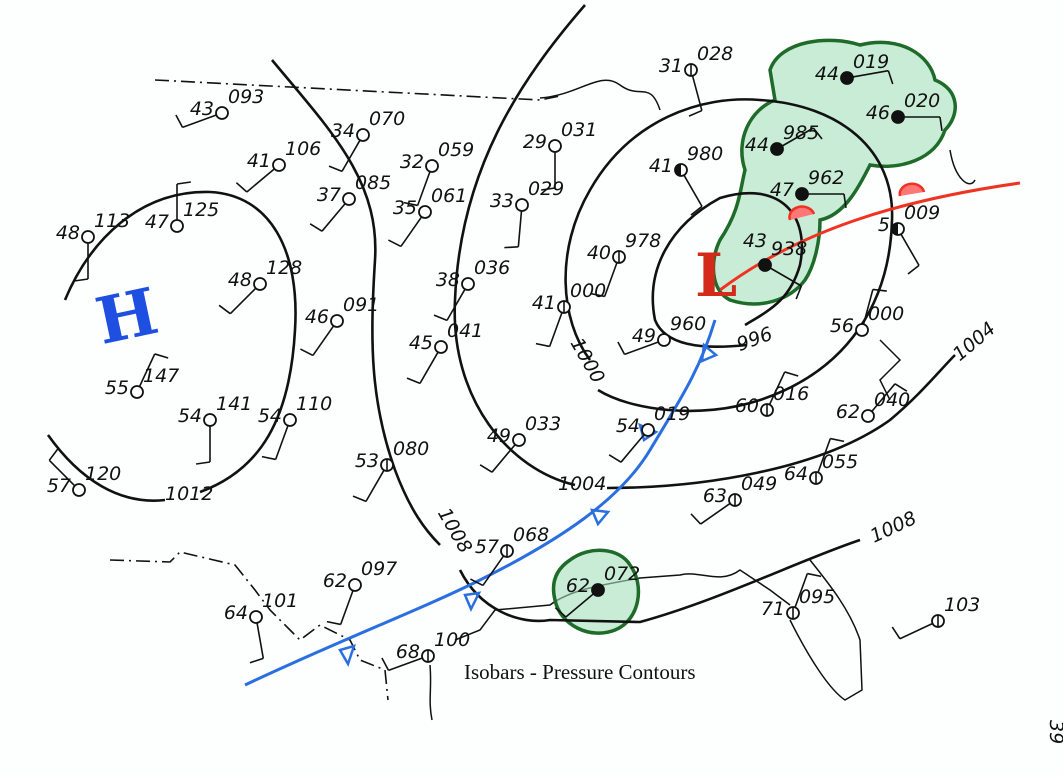 The height and width of the screenshot is (777, 1063). I want to click on station-model: 43 093, so click(219, 107).